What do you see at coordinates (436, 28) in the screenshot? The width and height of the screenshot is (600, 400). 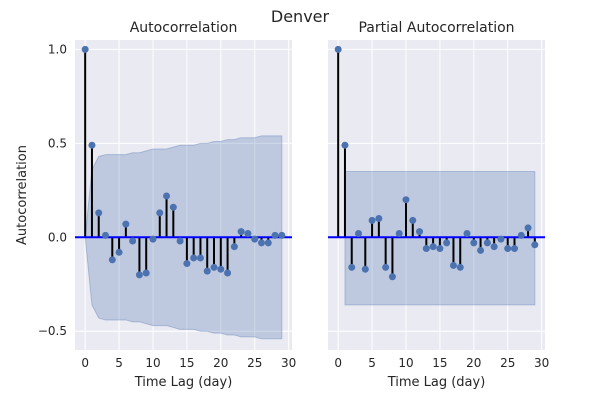 I see `panel-title: Partial Autocorrelation` at bounding box center [436, 28].